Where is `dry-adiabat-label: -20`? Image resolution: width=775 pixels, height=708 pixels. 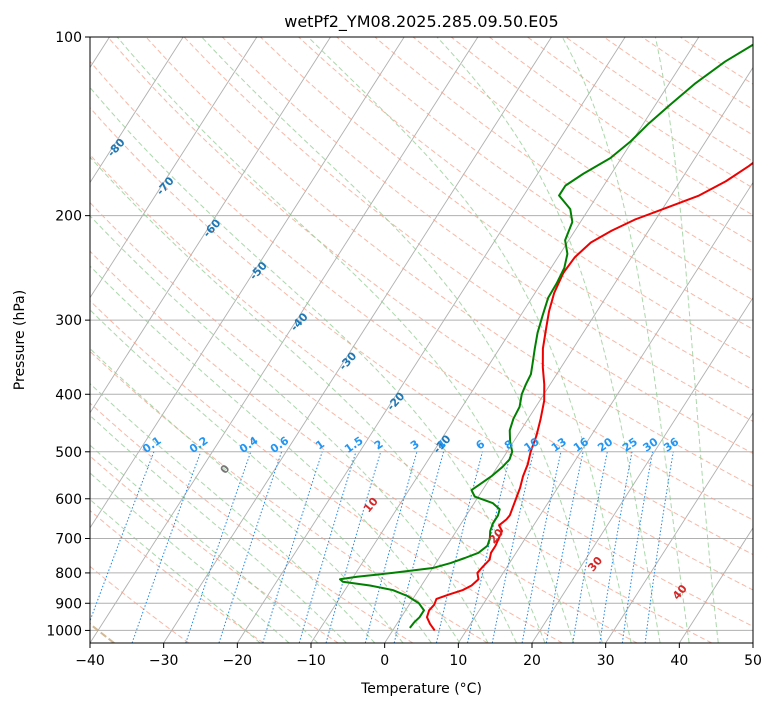
dry-adiabat-label: -20 is located at coordinates (395, 401).